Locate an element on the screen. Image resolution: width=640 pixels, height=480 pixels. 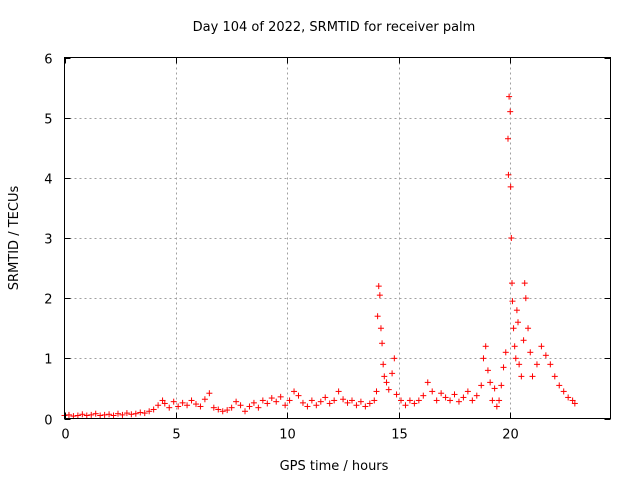
x-tick-label: 10 is located at coordinates (287, 435).